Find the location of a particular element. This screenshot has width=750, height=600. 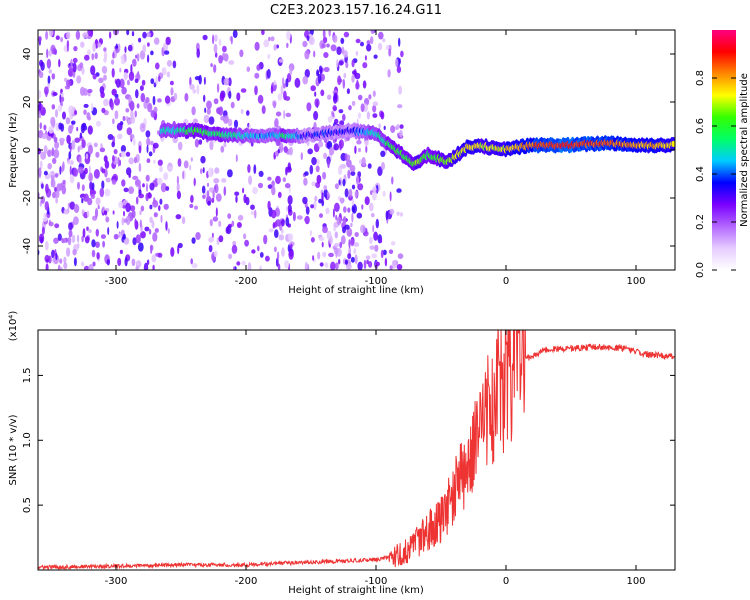

y-tick-label: -40 is located at coordinates (27, 246).